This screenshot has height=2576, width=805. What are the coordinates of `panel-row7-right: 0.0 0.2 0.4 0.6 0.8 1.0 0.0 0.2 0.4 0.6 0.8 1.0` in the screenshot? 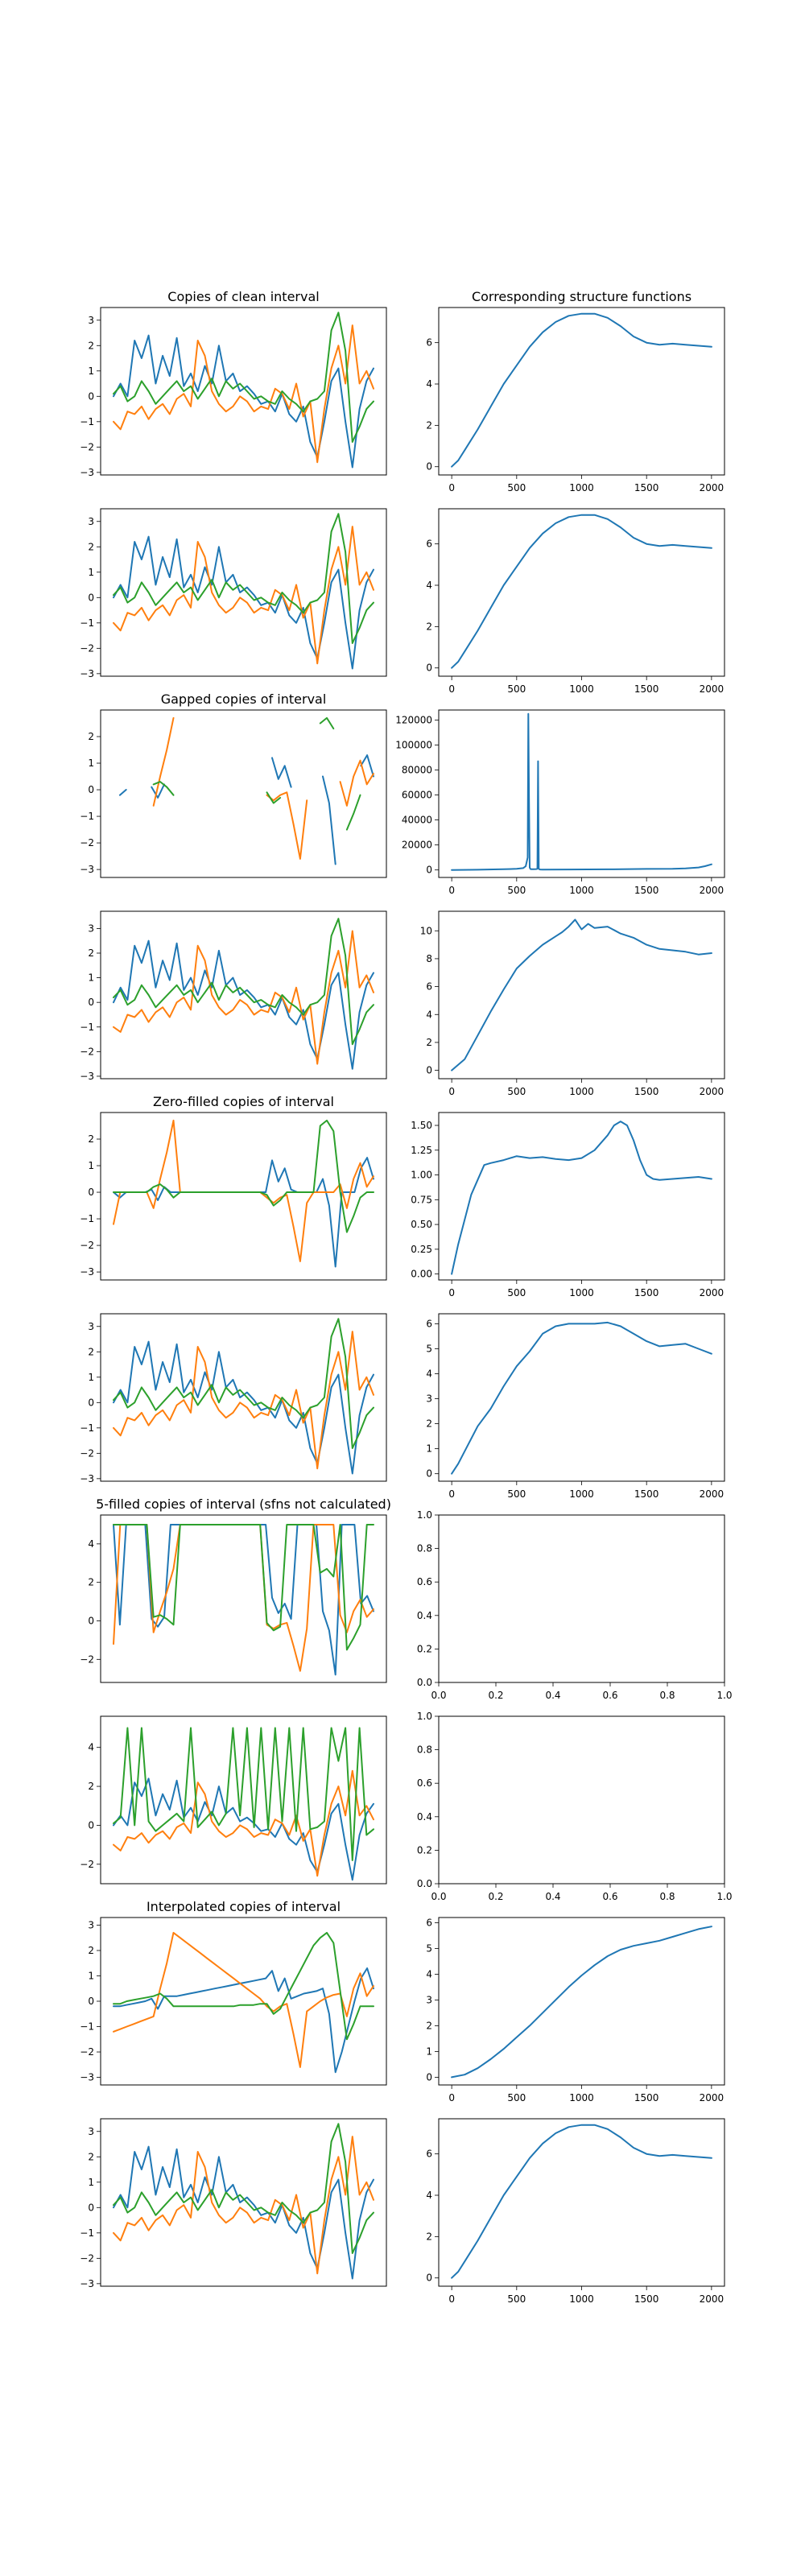 It's located at (575, 1605).